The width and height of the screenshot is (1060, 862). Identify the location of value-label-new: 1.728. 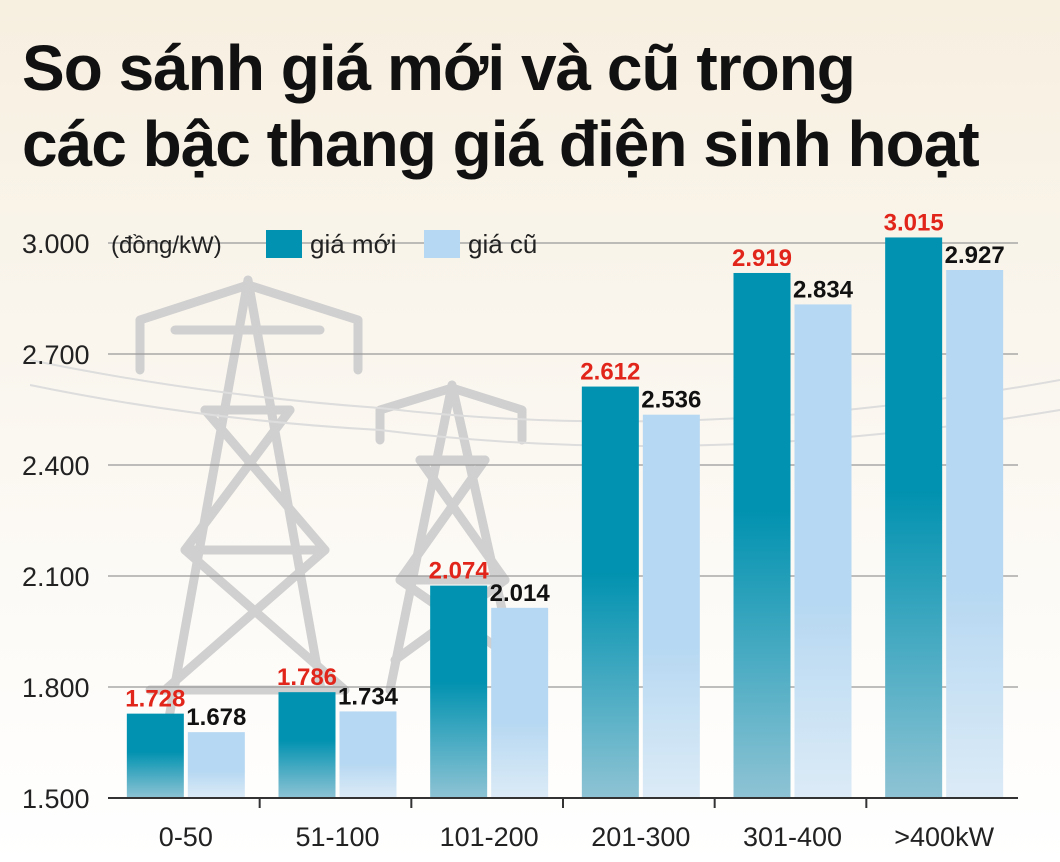
(155, 699).